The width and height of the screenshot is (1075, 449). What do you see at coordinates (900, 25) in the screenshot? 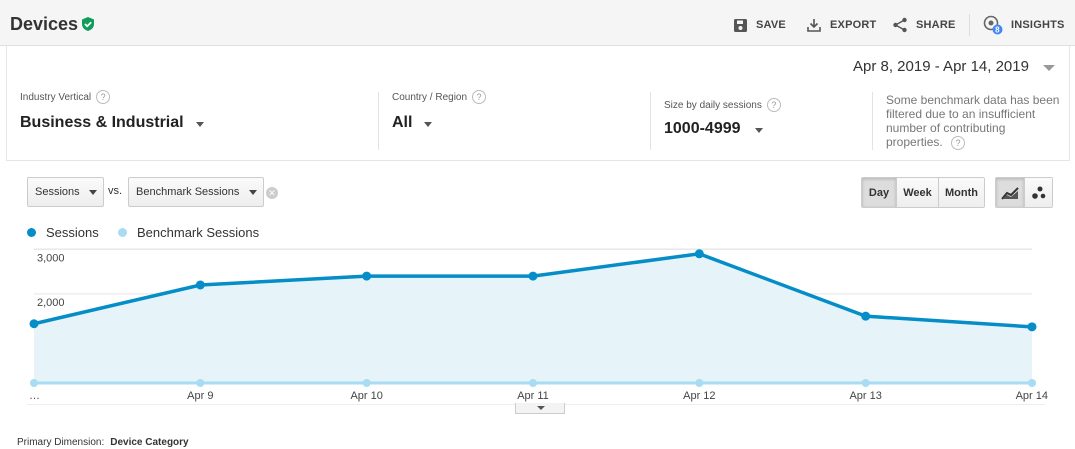
I see `share-icon` at bounding box center [900, 25].